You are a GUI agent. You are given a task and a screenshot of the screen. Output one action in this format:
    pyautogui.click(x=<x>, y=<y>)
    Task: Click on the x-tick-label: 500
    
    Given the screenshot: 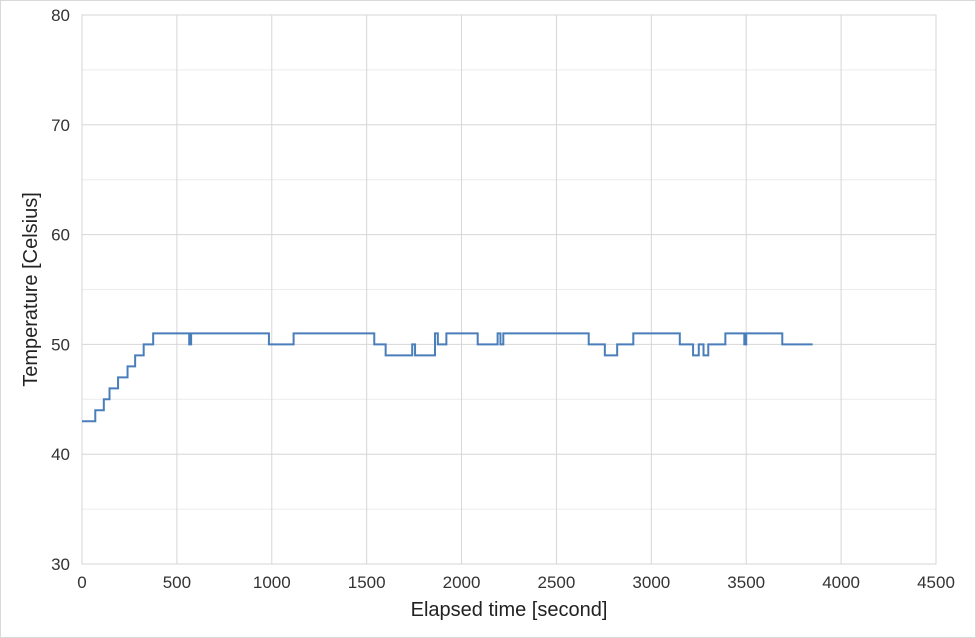 What is the action you would take?
    pyautogui.click(x=177, y=582)
    